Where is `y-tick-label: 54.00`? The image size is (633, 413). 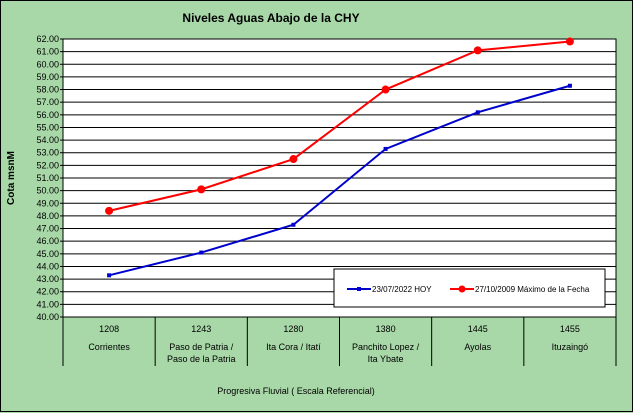 y-tick-label: 54.00 is located at coordinates (47, 140).